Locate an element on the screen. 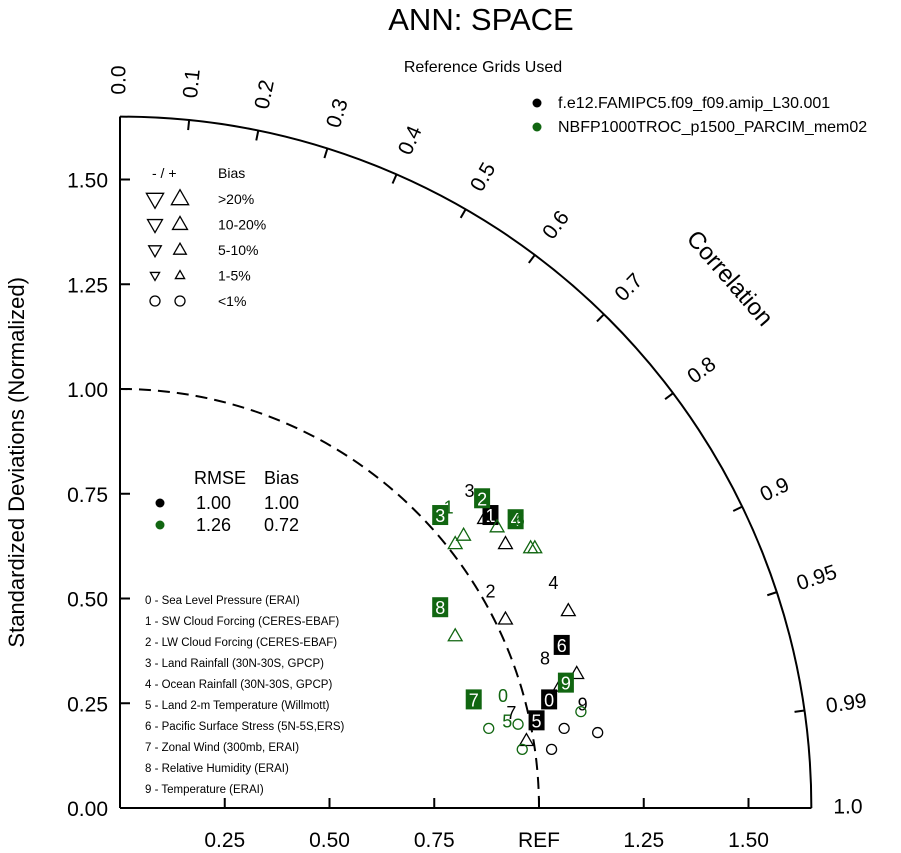  x-tick-label: 1.25 is located at coordinates (643, 840).